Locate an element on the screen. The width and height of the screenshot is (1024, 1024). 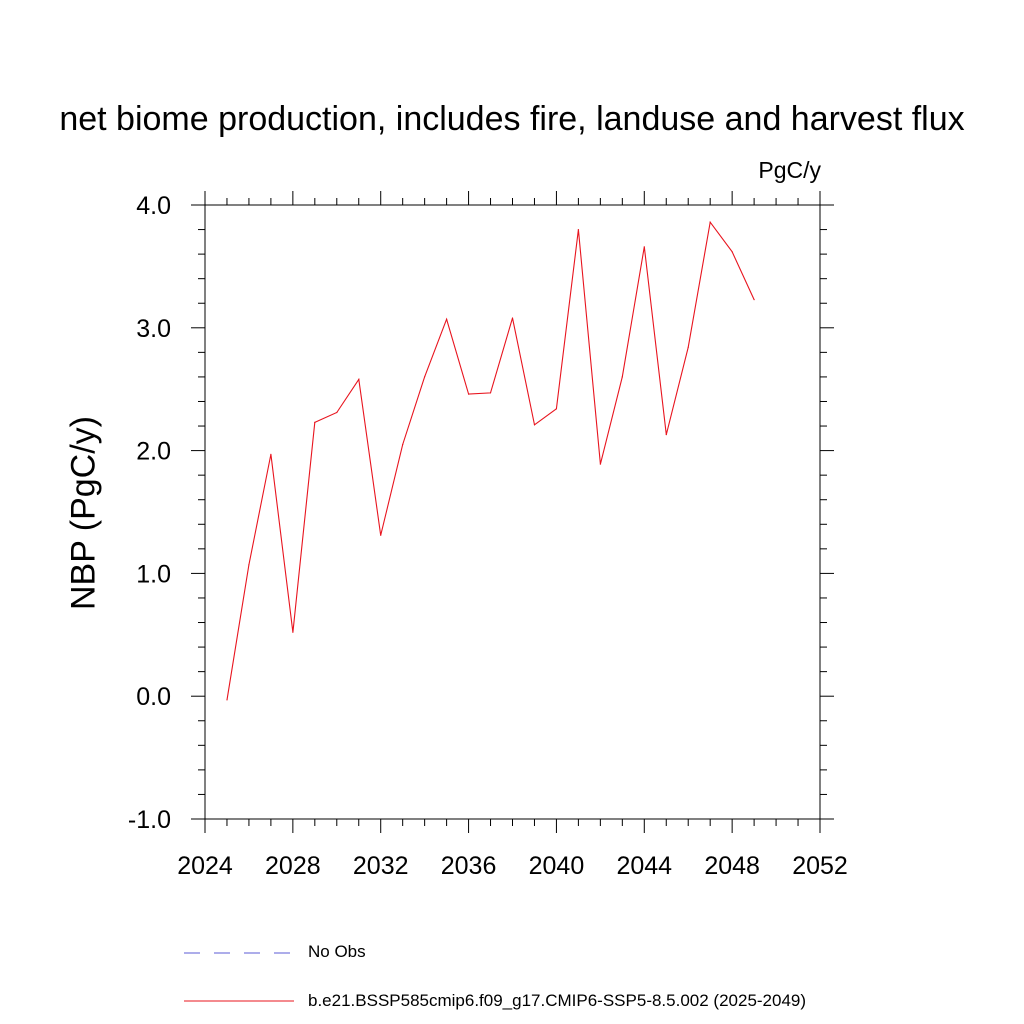
y-tick-label: 4.0 is located at coordinates (153, 206).